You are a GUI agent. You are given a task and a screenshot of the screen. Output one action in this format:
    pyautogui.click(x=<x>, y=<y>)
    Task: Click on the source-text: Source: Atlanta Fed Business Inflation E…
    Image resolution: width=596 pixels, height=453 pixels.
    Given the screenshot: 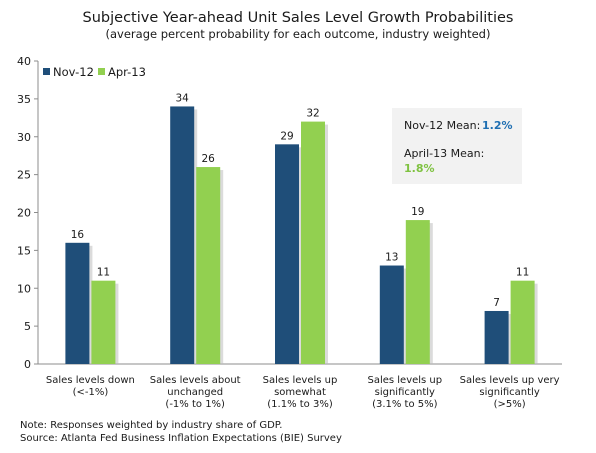 What is the action you would take?
    pyautogui.click(x=181, y=438)
    